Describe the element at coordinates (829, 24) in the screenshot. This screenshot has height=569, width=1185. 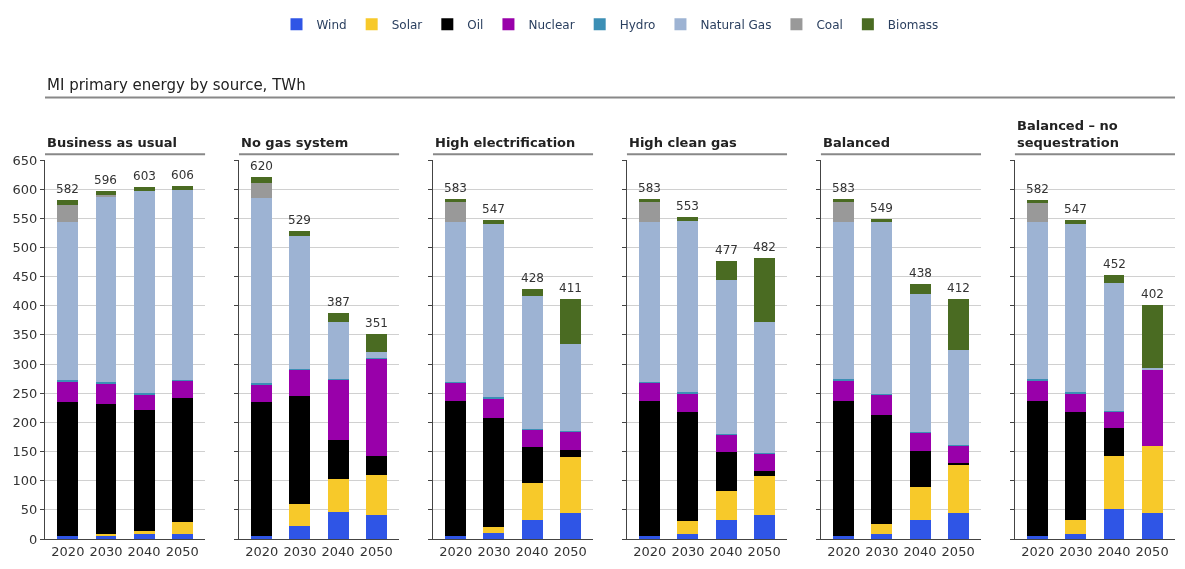
I see `legend-label: Coal` at that location.